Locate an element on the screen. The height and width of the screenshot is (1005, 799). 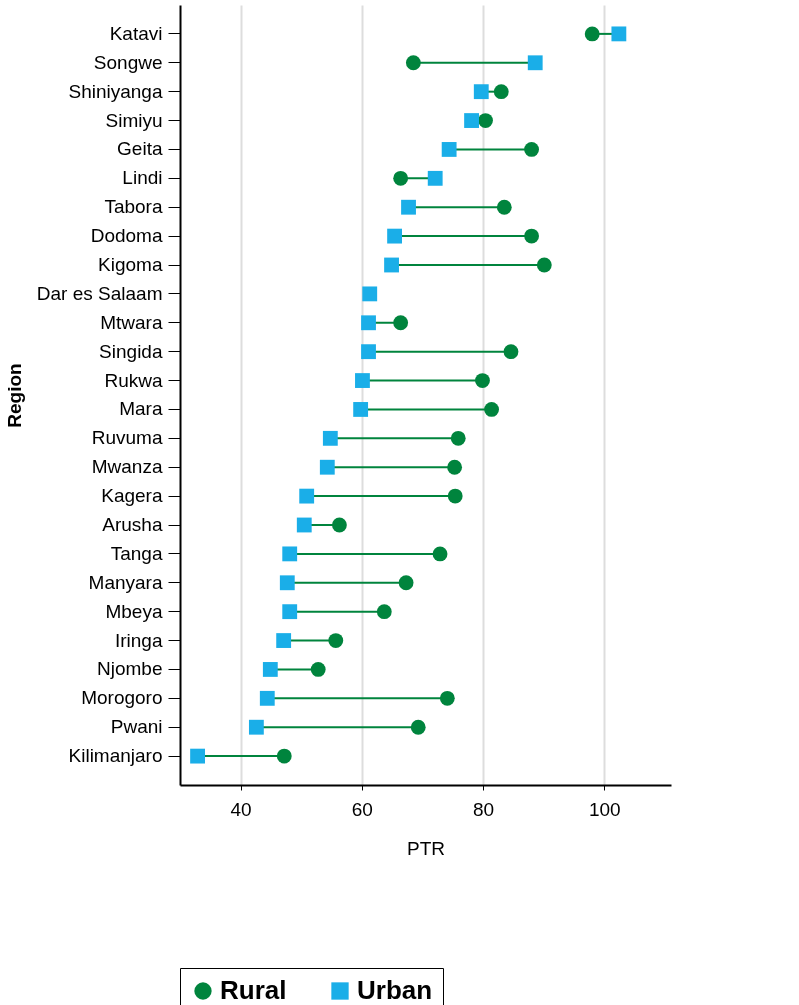
y-tick-label: Arusha is located at coordinates (132, 524).